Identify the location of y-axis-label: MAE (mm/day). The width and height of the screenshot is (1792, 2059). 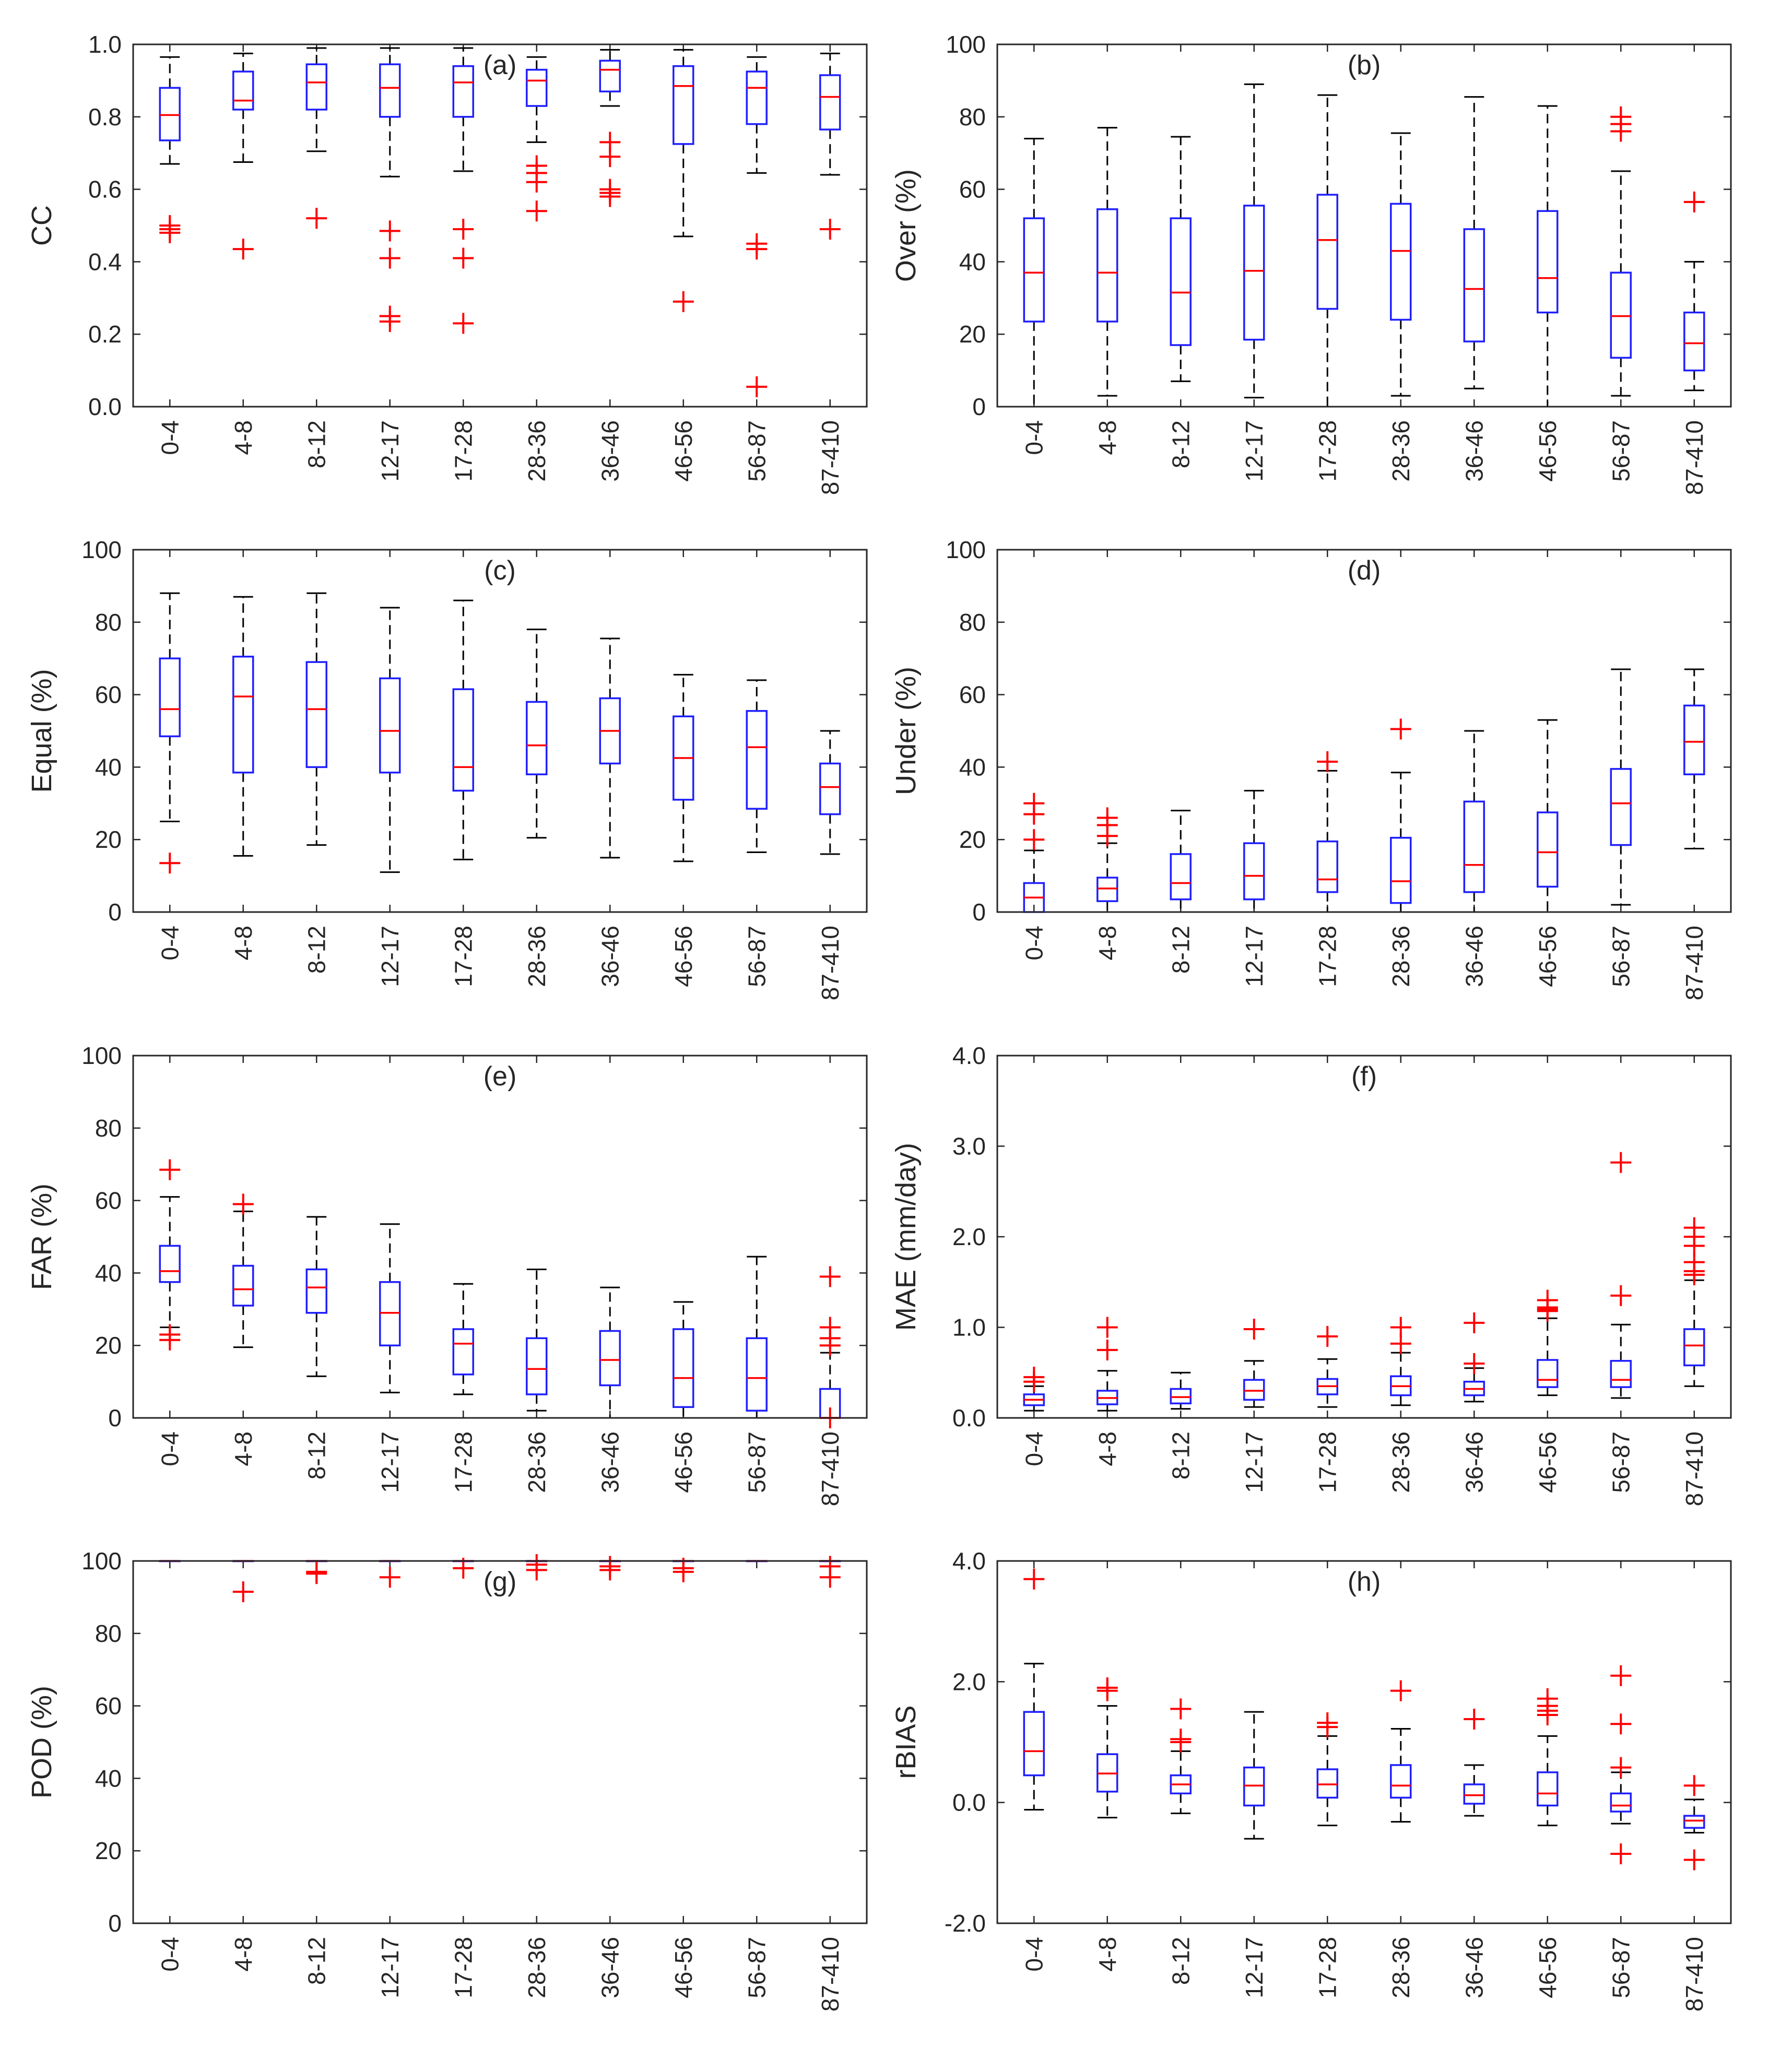
(906, 1237).